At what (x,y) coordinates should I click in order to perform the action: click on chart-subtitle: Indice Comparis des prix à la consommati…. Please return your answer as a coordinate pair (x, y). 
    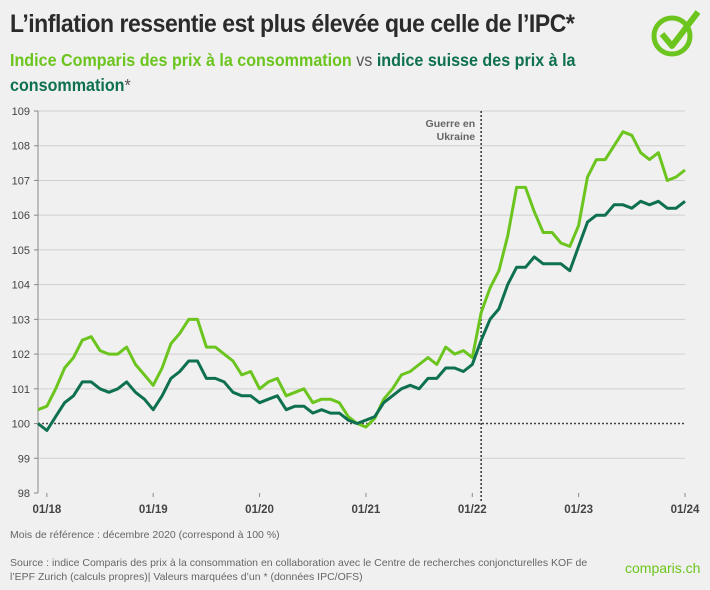
    Looking at the image, I should click on (304, 73).